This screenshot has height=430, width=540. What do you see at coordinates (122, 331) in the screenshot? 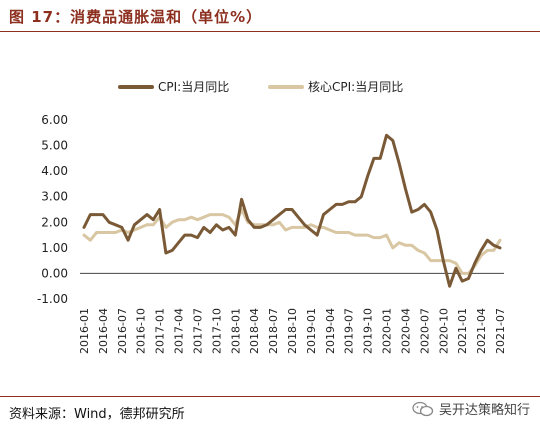
I see `x-tick-label: 2016-07` at bounding box center [122, 331].